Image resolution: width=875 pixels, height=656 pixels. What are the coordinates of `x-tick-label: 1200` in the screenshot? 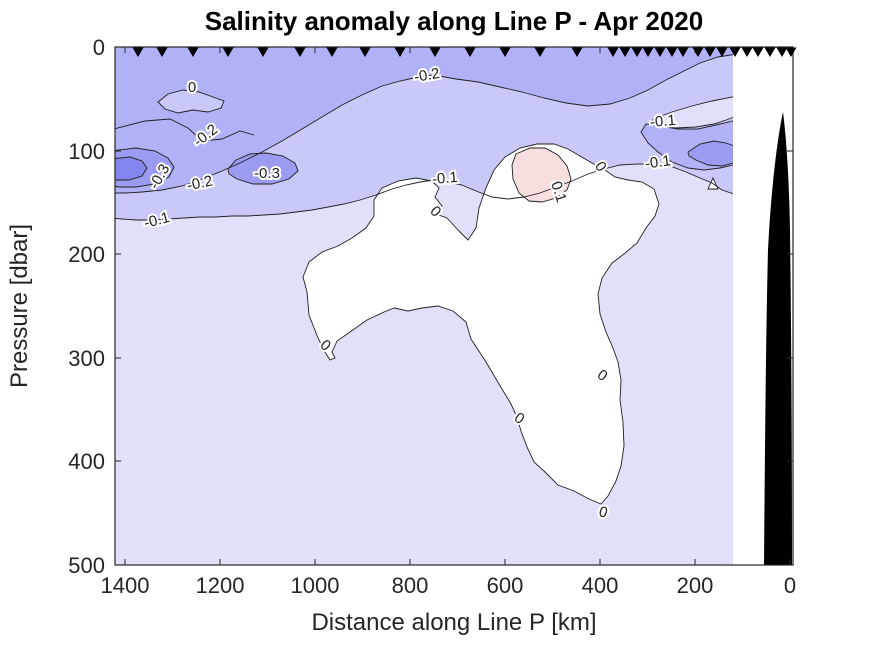 It's located at (220, 585).